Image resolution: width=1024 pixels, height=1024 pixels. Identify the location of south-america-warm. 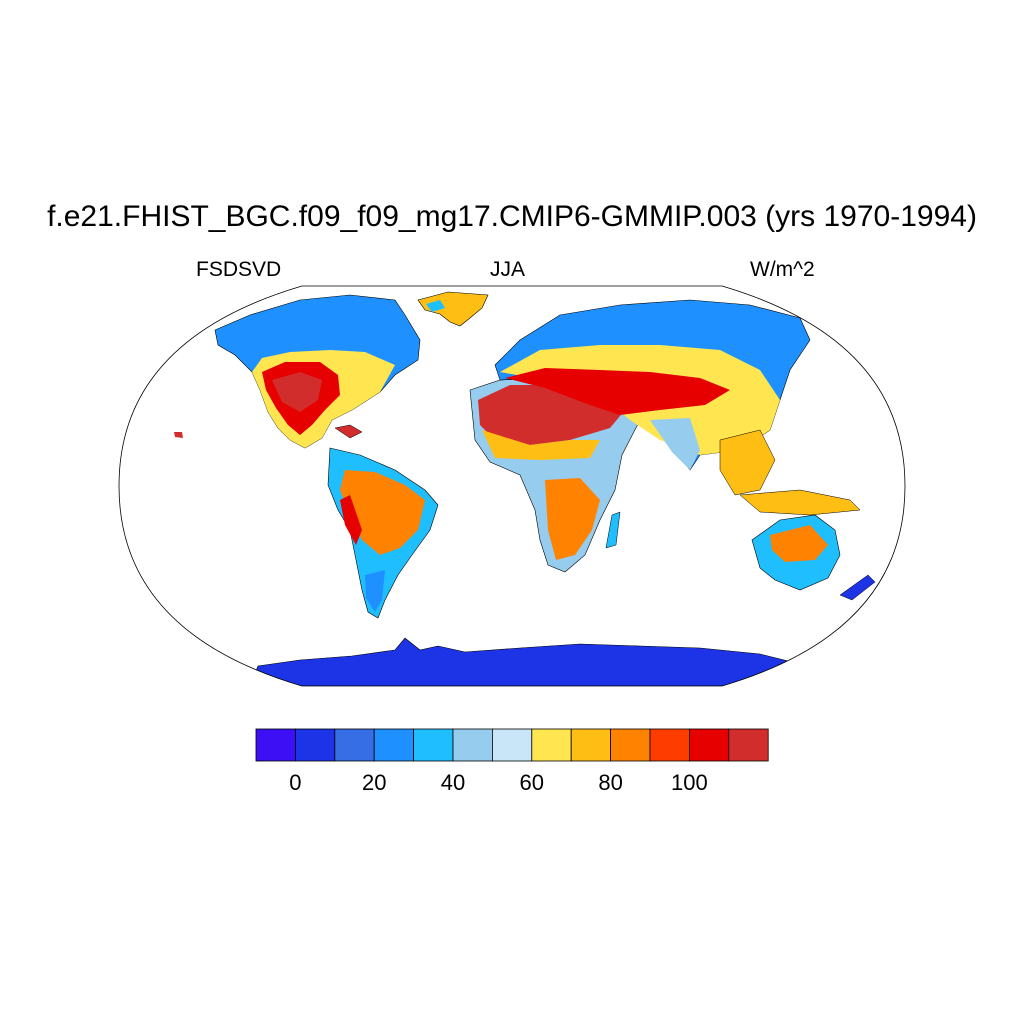
(382, 512).